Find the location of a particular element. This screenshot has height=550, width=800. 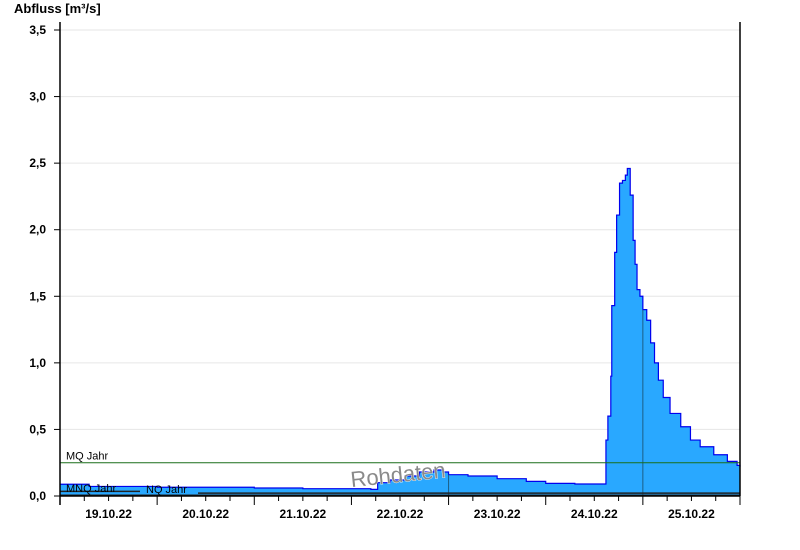

reference-line-label: MQ Jahr is located at coordinates (87, 457).